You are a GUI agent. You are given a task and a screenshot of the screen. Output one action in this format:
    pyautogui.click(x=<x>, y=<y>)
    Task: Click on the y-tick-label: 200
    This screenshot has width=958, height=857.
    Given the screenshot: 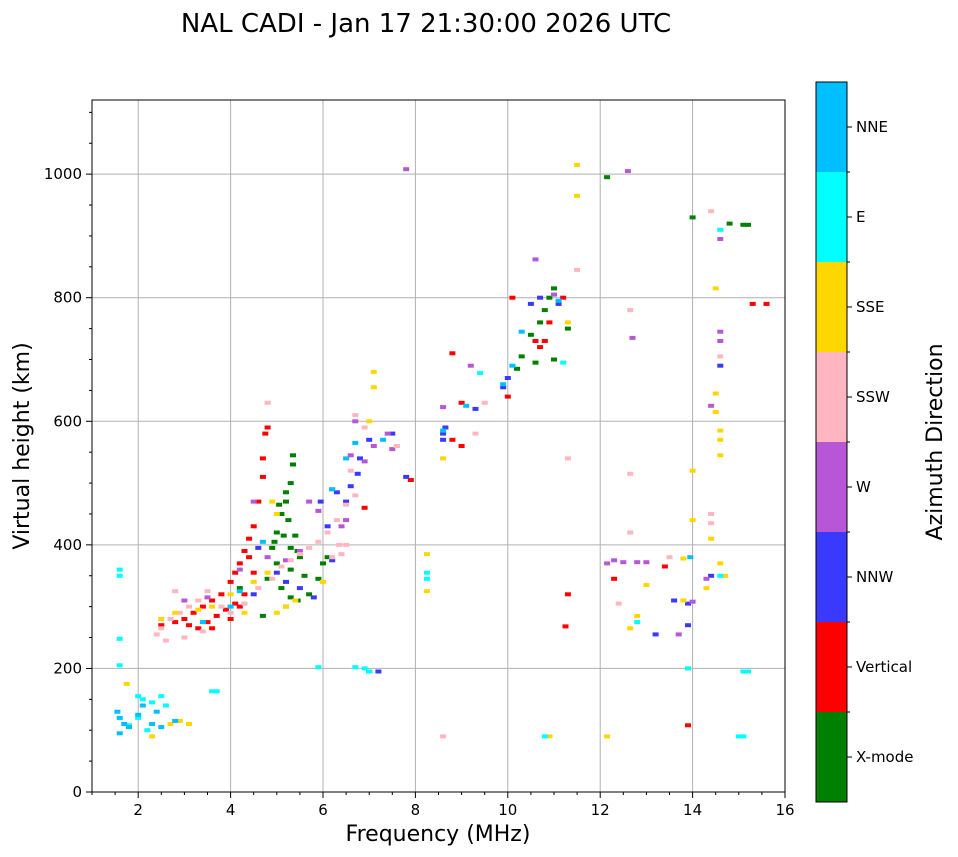 What is the action you would take?
    pyautogui.click(x=67, y=668)
    